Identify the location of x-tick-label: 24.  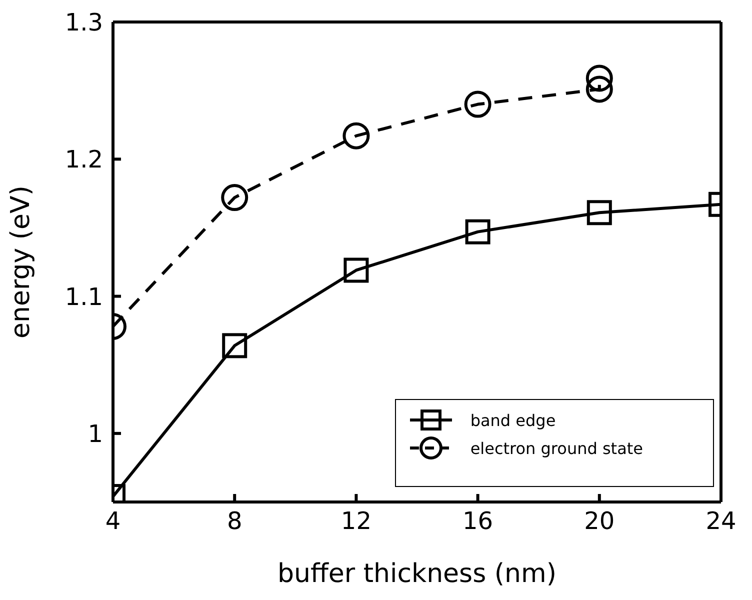
(721, 521).